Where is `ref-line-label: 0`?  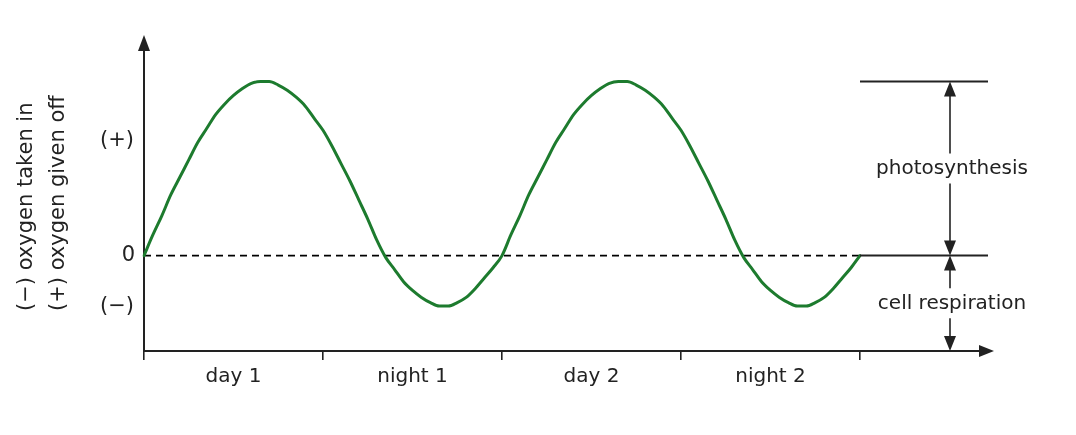
ref-line-label: 0 is located at coordinates (128, 254).